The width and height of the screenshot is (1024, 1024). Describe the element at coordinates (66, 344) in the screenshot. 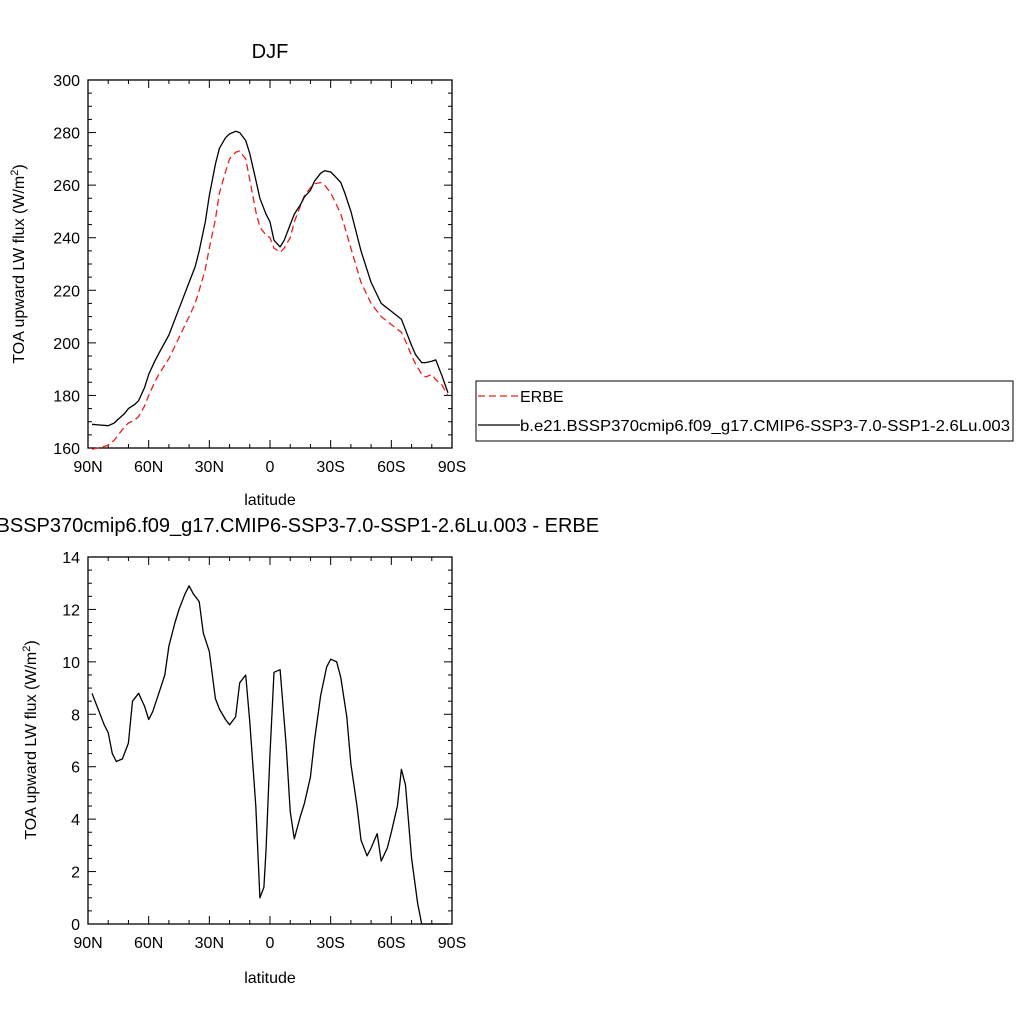

I see `y-tick-label: 200` at that location.